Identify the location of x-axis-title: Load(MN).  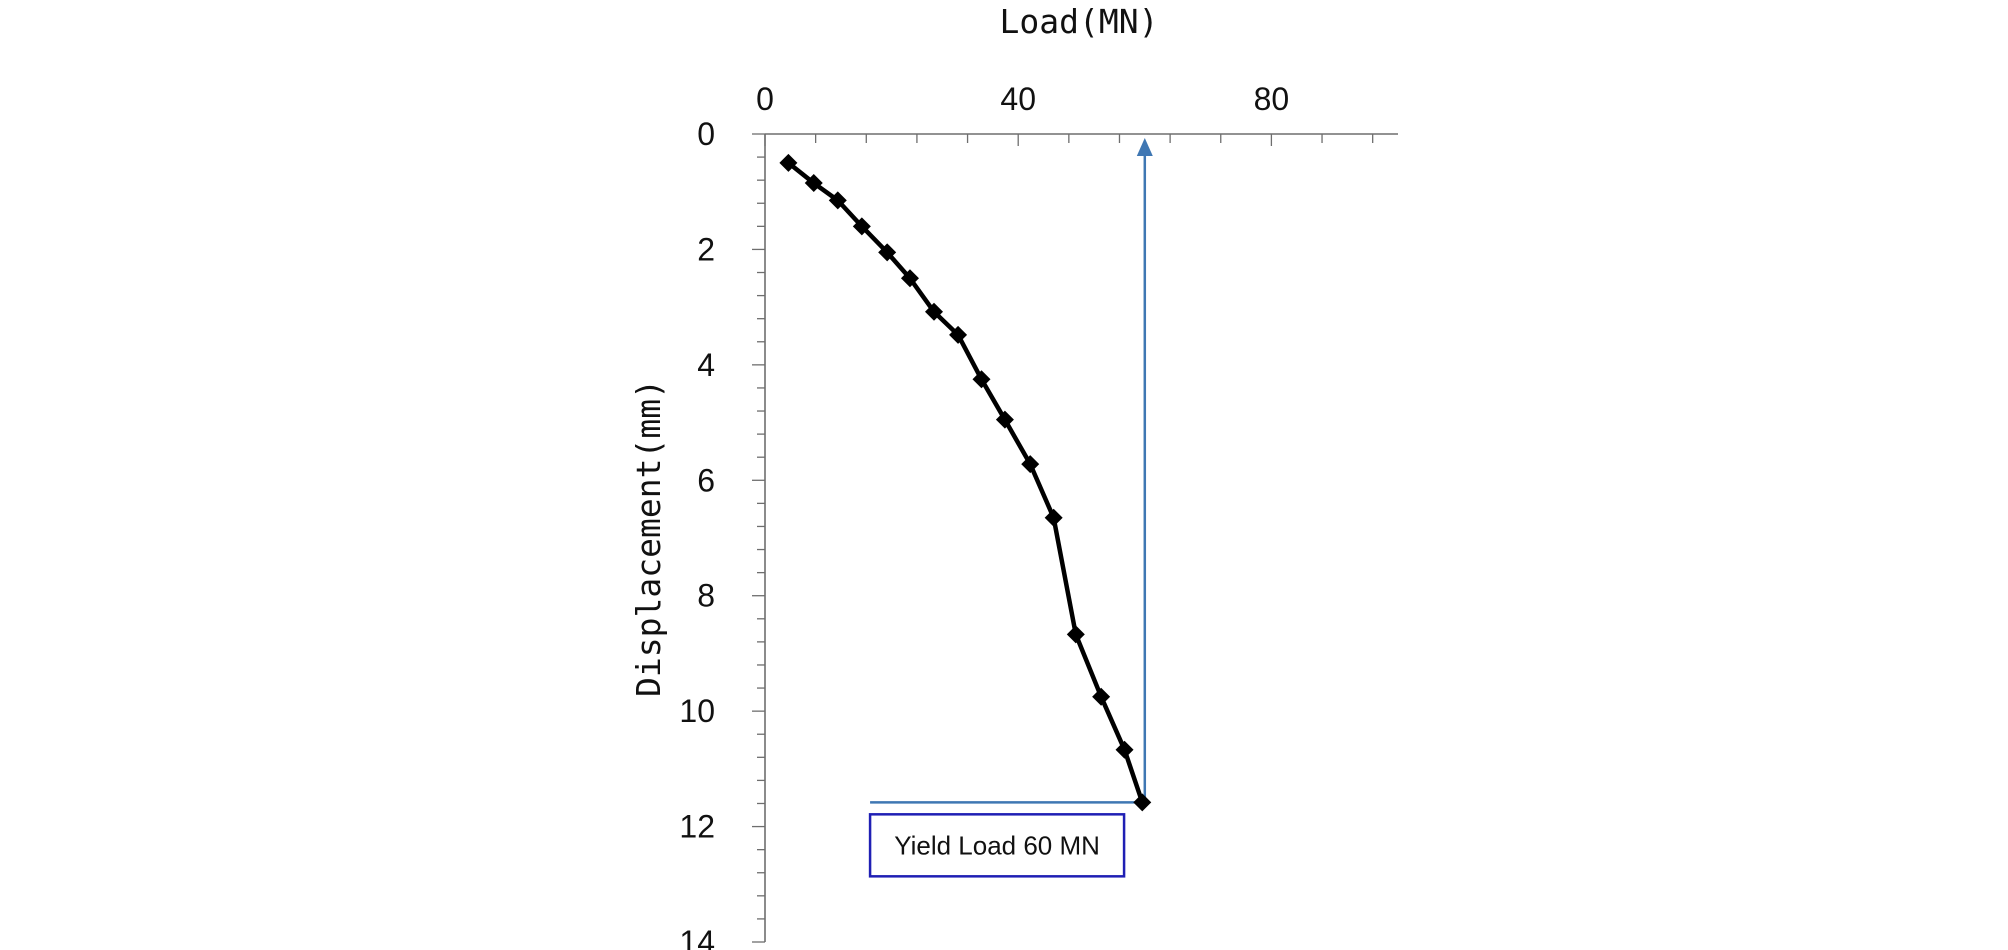
(1079, 21).